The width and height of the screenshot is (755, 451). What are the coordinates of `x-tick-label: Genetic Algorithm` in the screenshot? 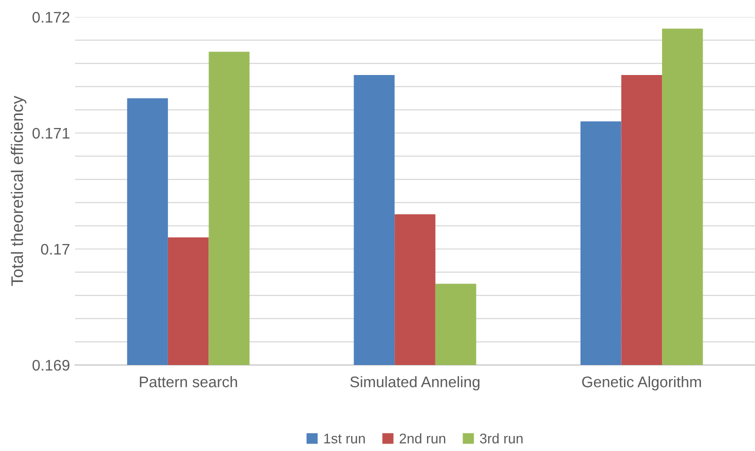 It's located at (641, 383).